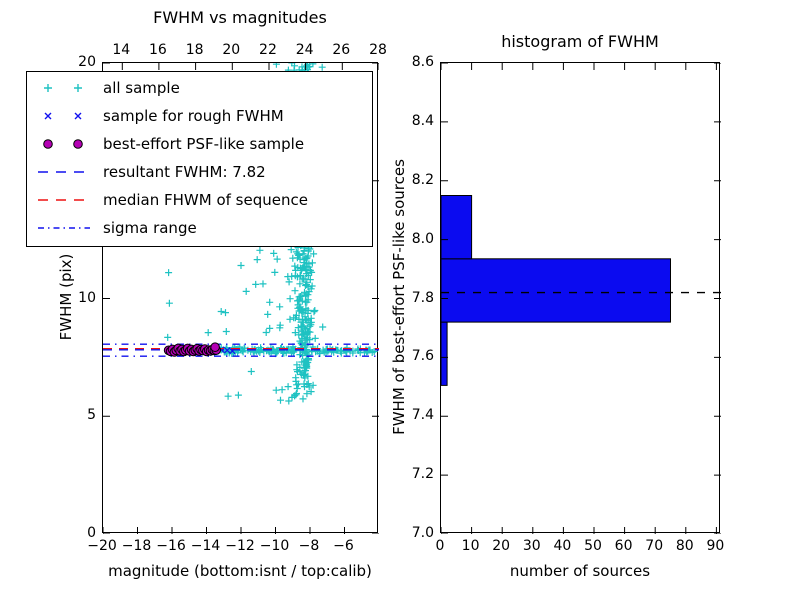  I want to click on y-tick-label-fwhm: 8.6, so click(422, 62).